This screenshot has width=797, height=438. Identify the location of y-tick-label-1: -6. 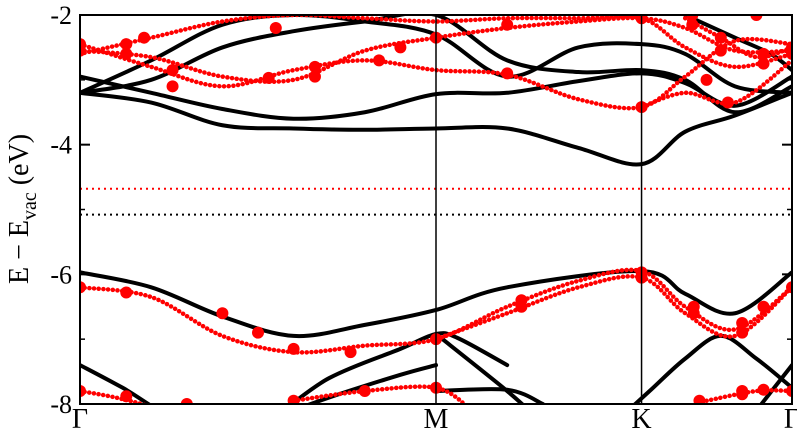
(61, 274).